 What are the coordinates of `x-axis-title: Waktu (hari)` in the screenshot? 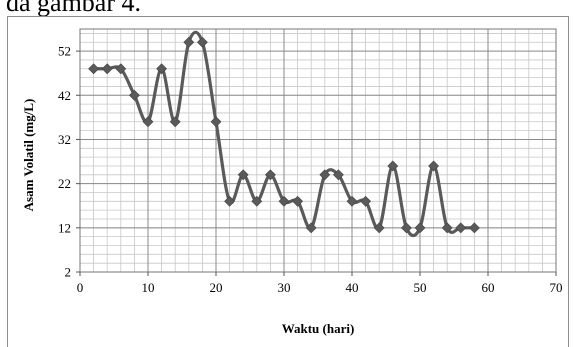 It's located at (318, 328).